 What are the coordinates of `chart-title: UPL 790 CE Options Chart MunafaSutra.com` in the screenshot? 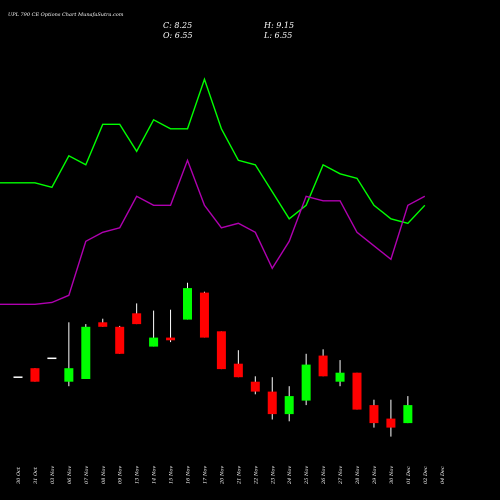 It's located at (66, 15).